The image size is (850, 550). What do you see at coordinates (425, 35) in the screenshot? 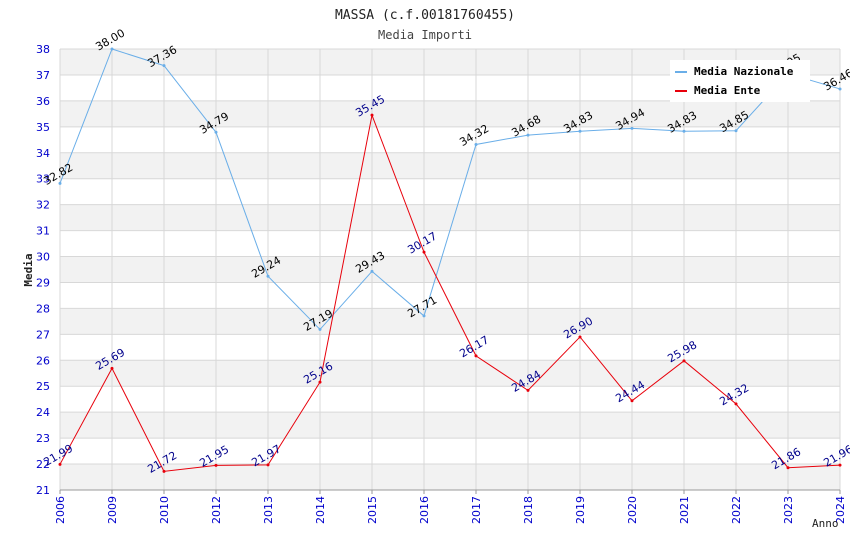
I see `chart-subtitle: Media Importi` at bounding box center [425, 35].